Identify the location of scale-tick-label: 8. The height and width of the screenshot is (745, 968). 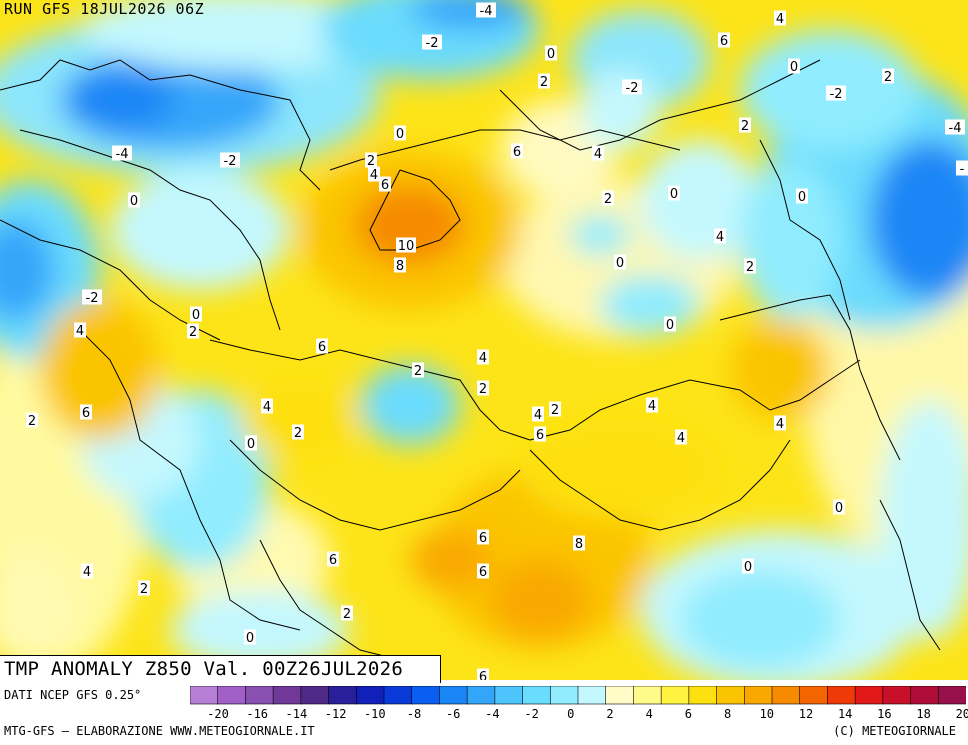
(727, 714).